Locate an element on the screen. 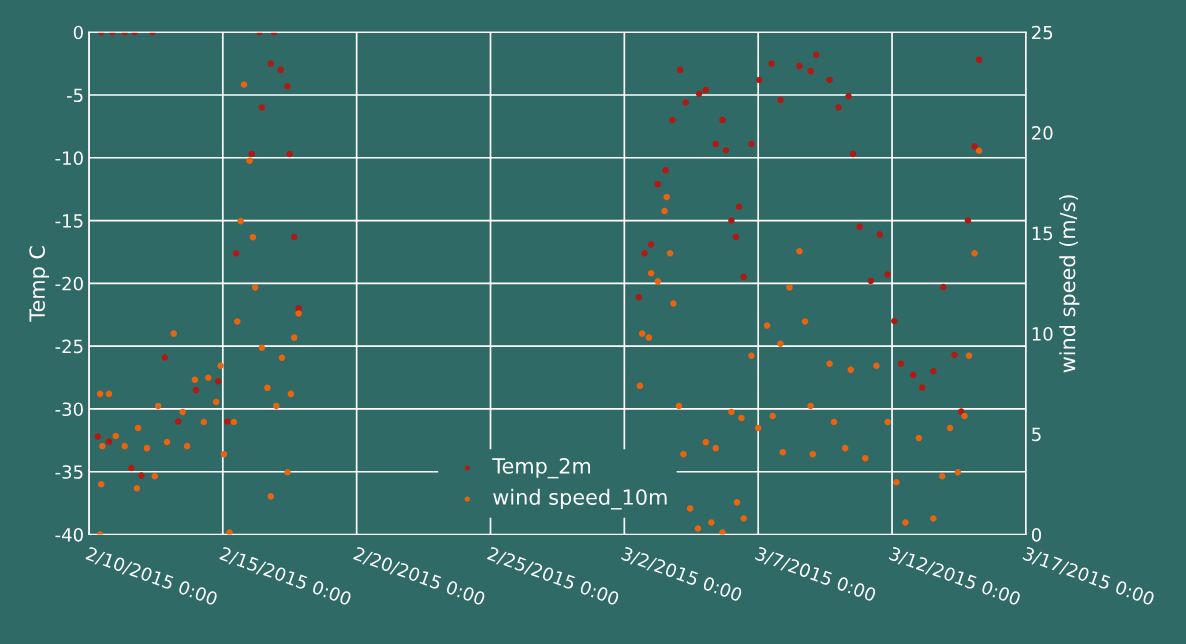 The width and height of the screenshot is (1186, 644). legend-label: wind speed_10m is located at coordinates (580, 499).